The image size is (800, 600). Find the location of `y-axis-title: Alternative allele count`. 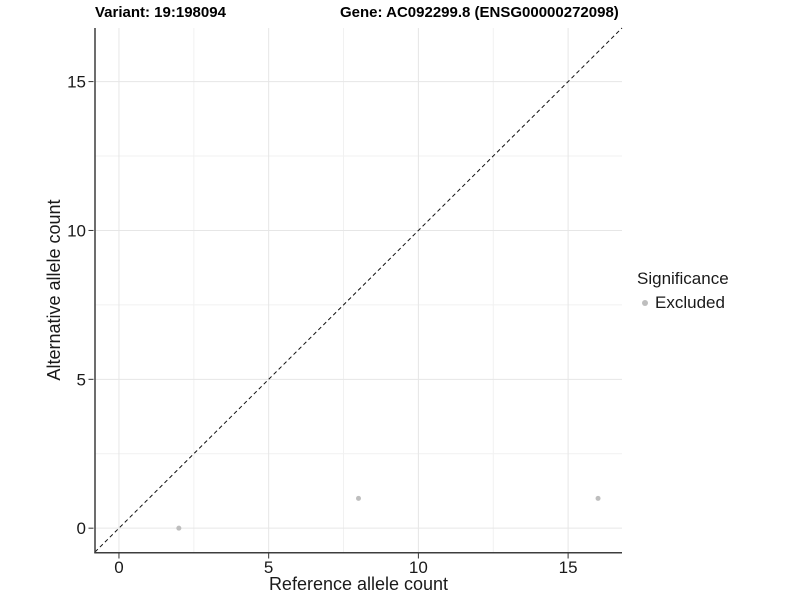

y-axis-title: Alternative allele count is located at coordinates (54, 290).